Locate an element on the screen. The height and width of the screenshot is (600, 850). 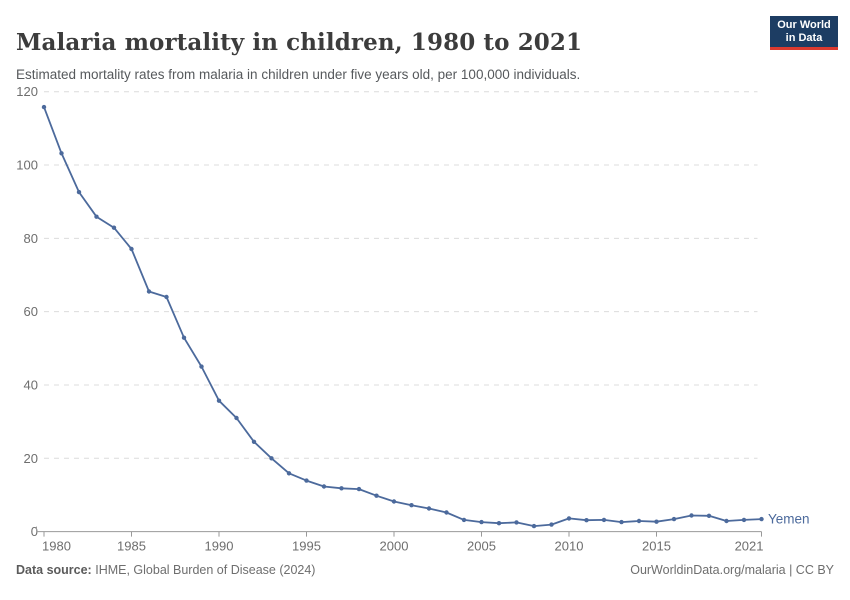
data-point-yemen-2007 is located at coordinates (516, 522).